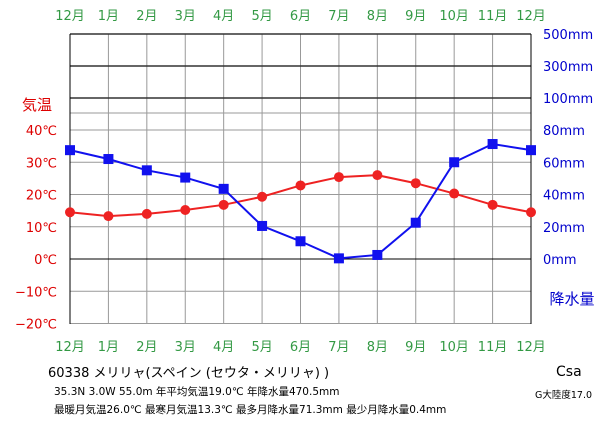  What do you see at coordinates (36, 292) in the screenshot?
I see `temperature-tick-label: −10℃` at bounding box center [36, 292].